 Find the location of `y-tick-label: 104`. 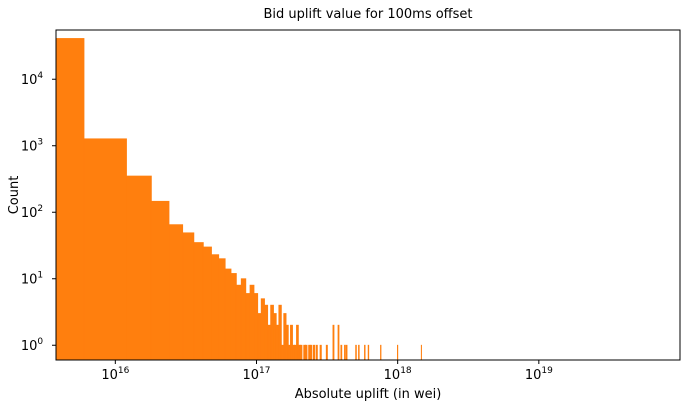

y-tick-label: 104 is located at coordinates (32, 79).